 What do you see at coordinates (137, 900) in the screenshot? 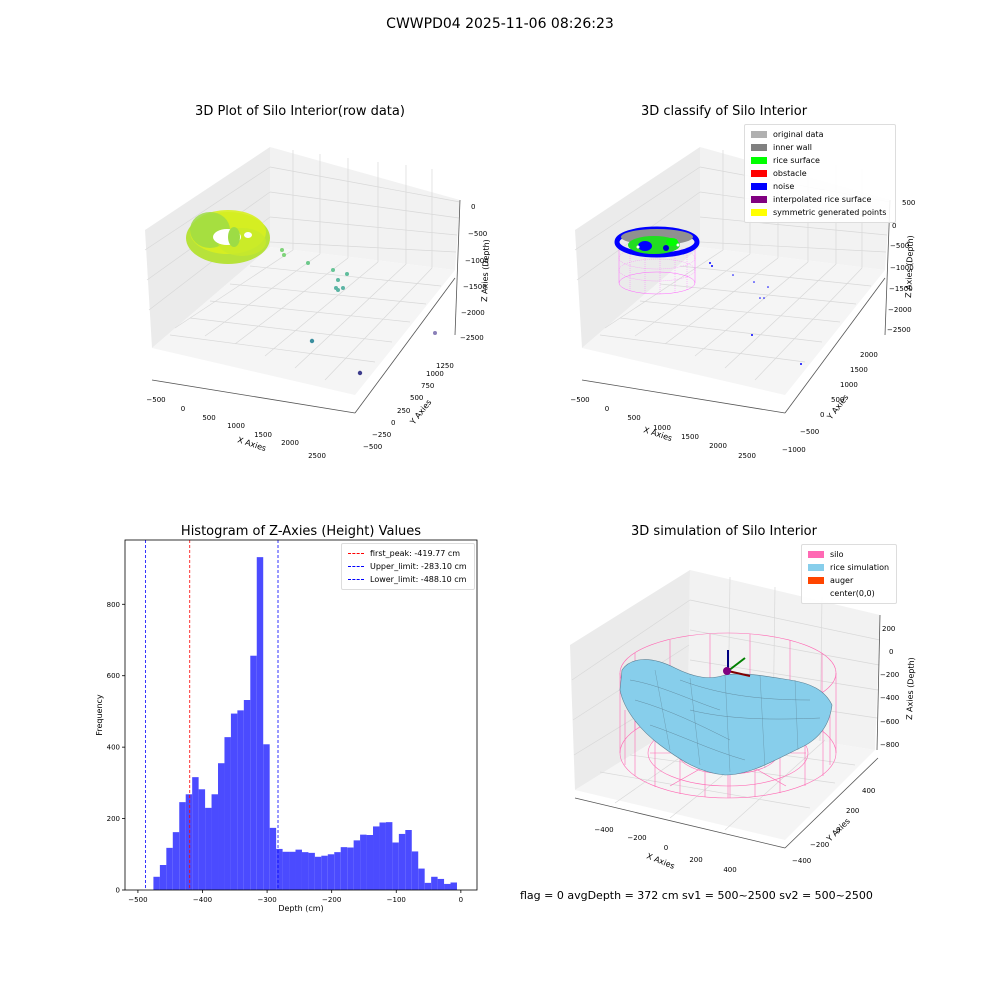
I see `x-tick-label: −500` at bounding box center [137, 900].